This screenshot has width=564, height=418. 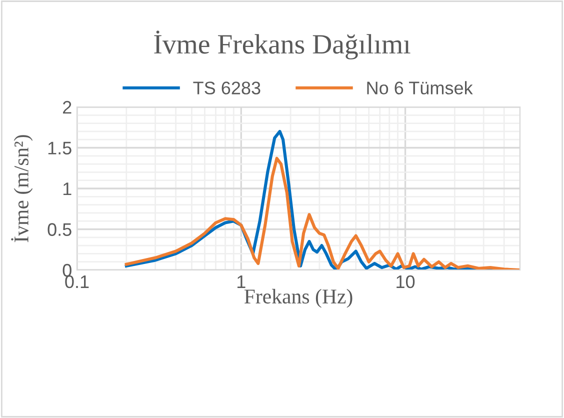 I want to click on x-tick-label: 10, so click(x=405, y=281).